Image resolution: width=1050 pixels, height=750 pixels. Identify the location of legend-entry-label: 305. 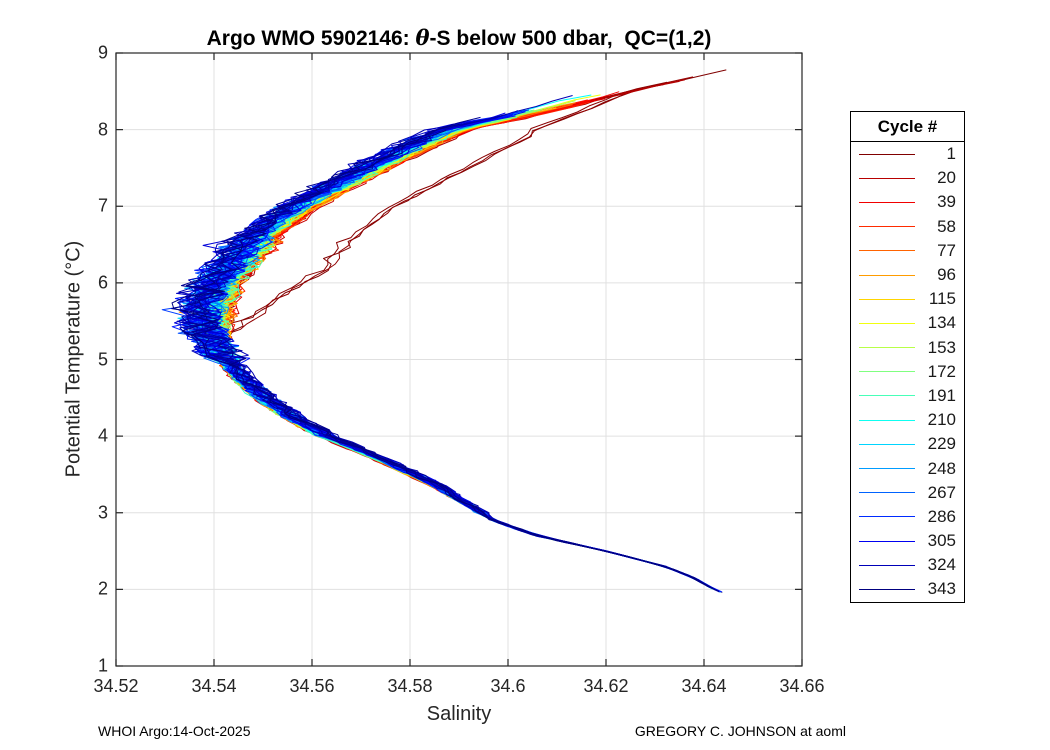
(941, 541).